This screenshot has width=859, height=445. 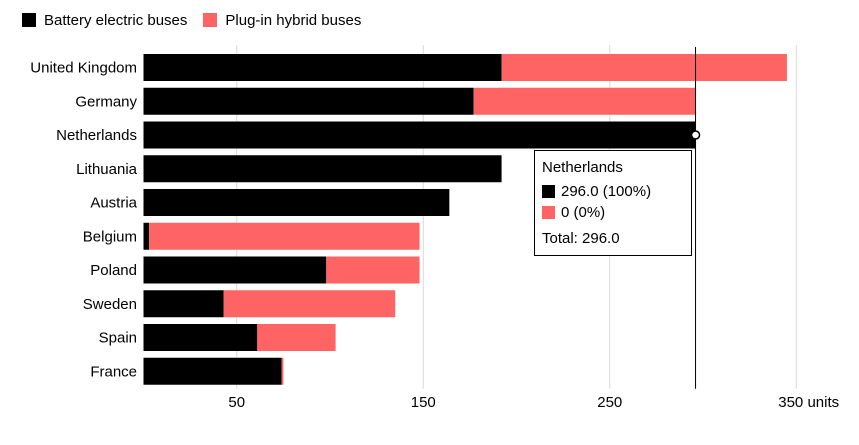 What do you see at coordinates (236, 402) in the screenshot?
I see `x-tick-label-50: 50` at bounding box center [236, 402].